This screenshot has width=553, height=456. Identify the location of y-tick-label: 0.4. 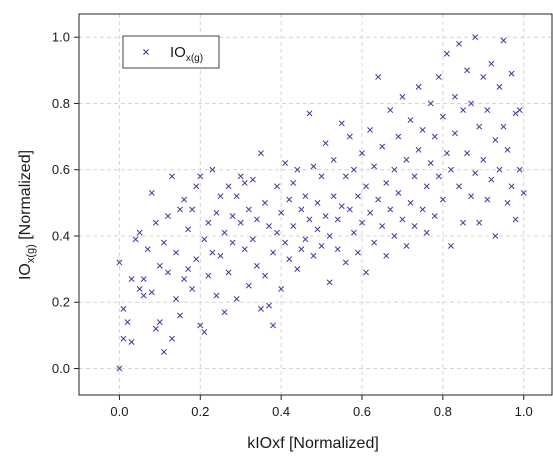
(61, 235).